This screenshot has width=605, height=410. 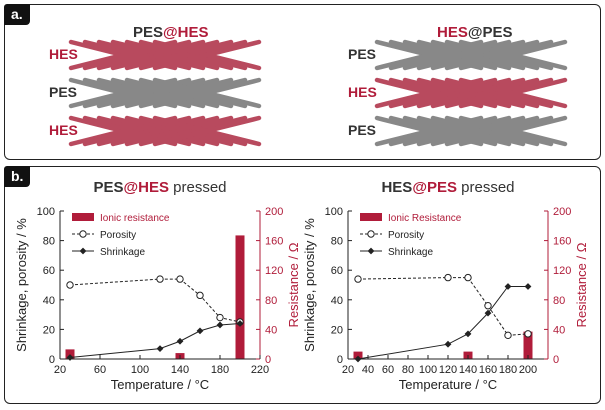 What do you see at coordinates (337, 242) in the screenshot?
I see `y-tick-label: 80` at bounding box center [337, 242].